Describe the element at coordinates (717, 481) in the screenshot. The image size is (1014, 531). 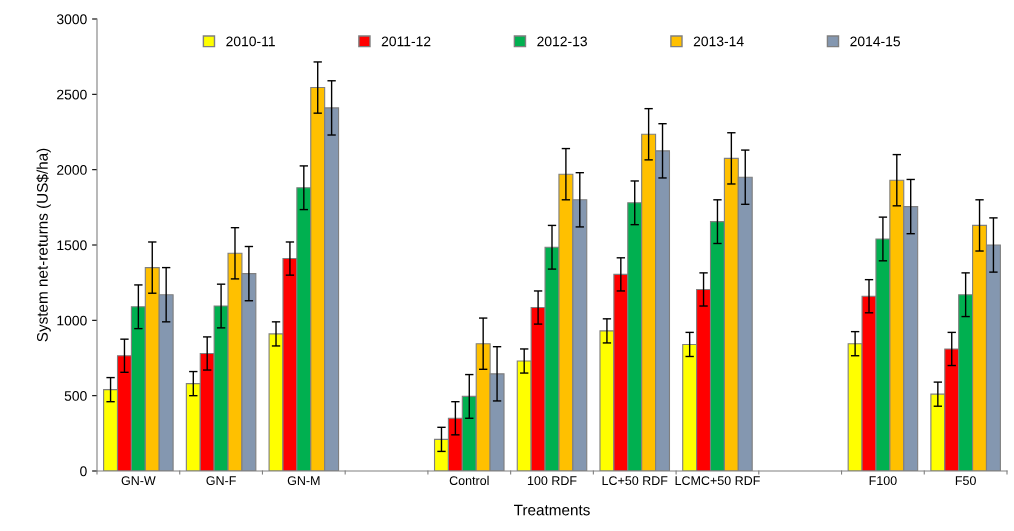
I see `x-tick-label: LCMC+50 RDF` at that location.